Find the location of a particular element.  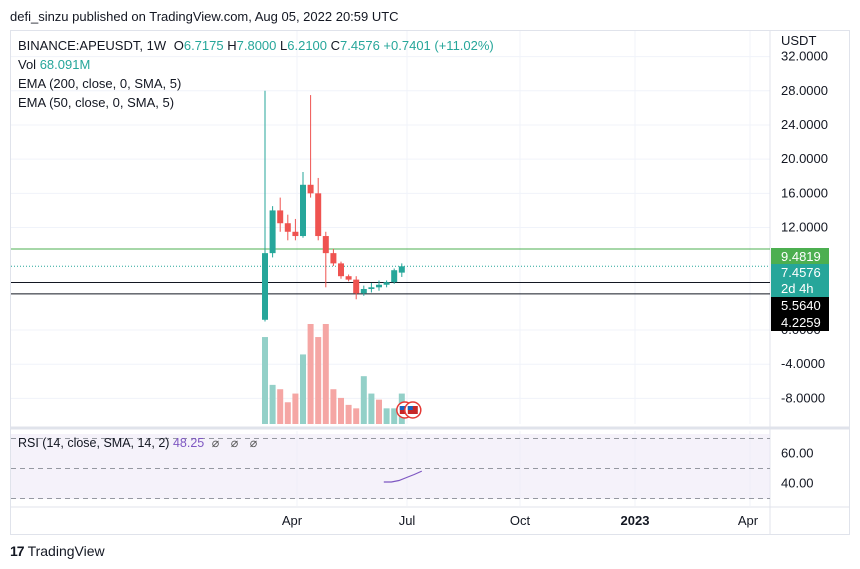

tradingview-logo-icon: 17 is located at coordinates (17, 551).